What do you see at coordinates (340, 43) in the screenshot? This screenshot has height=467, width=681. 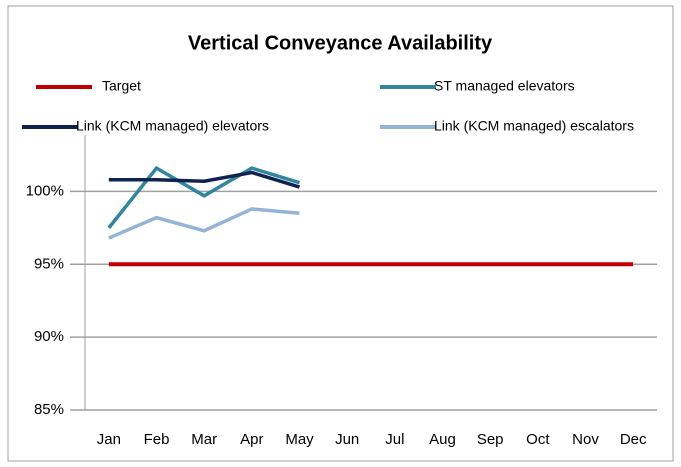 I see `chart-title: Vertical Conveyance Availability` at bounding box center [340, 43].